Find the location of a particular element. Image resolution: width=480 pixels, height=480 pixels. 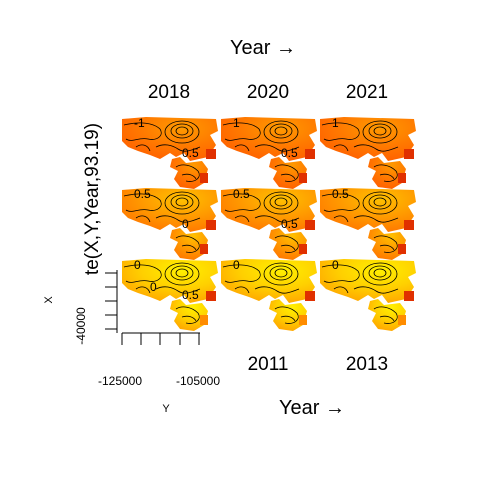

facet-panel-0-1: 10.5 is located at coordinates (269, 152).